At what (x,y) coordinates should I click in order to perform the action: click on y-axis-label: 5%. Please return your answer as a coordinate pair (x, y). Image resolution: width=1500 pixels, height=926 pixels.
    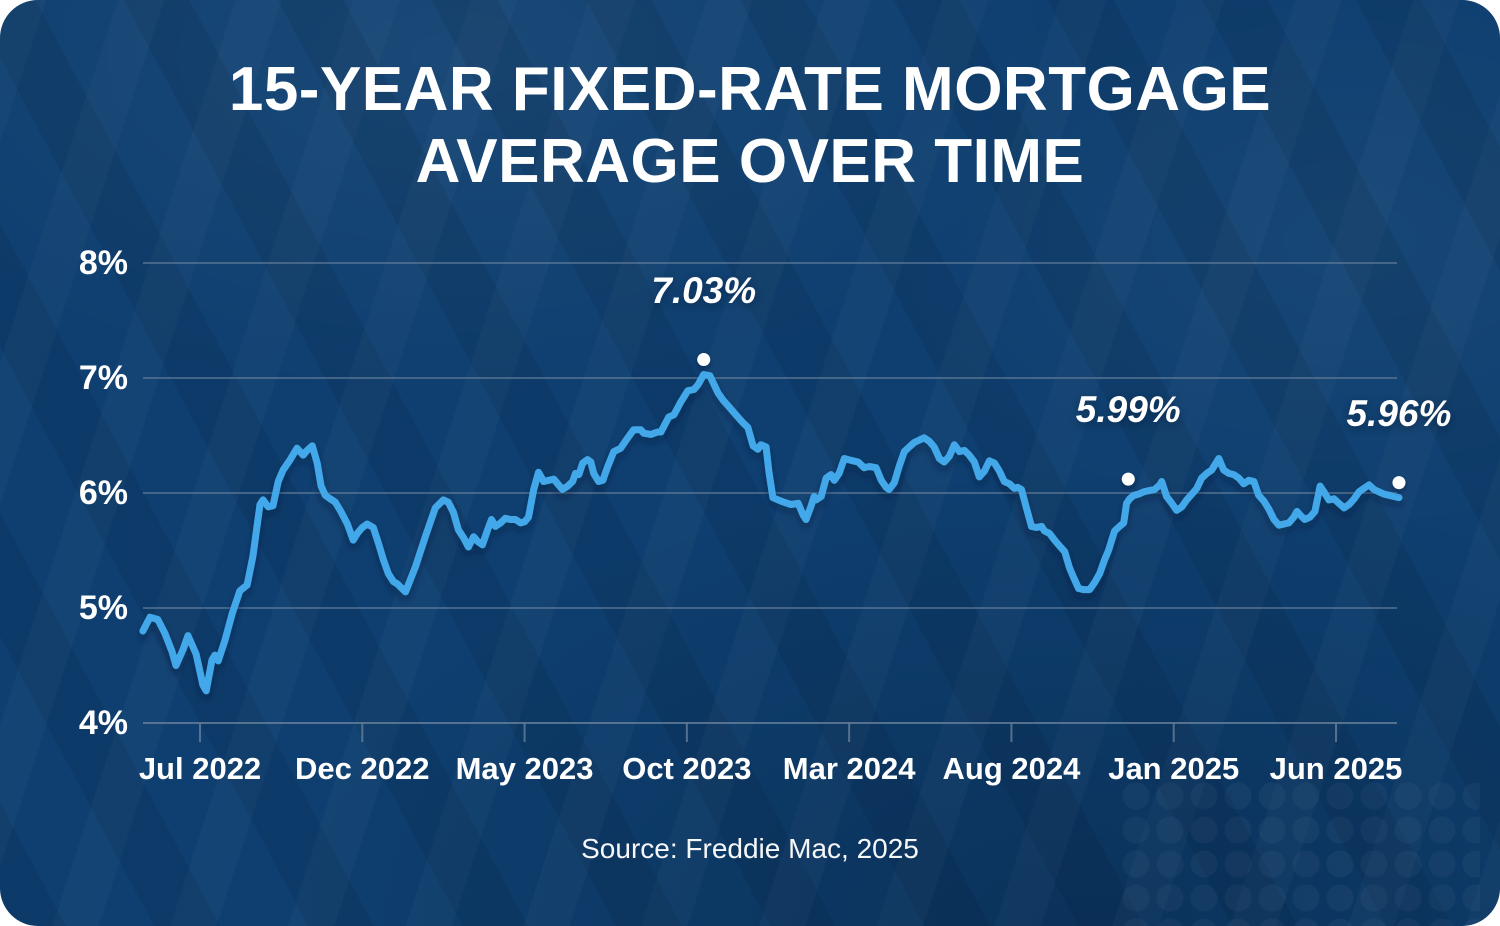
    Looking at the image, I should click on (103, 608).